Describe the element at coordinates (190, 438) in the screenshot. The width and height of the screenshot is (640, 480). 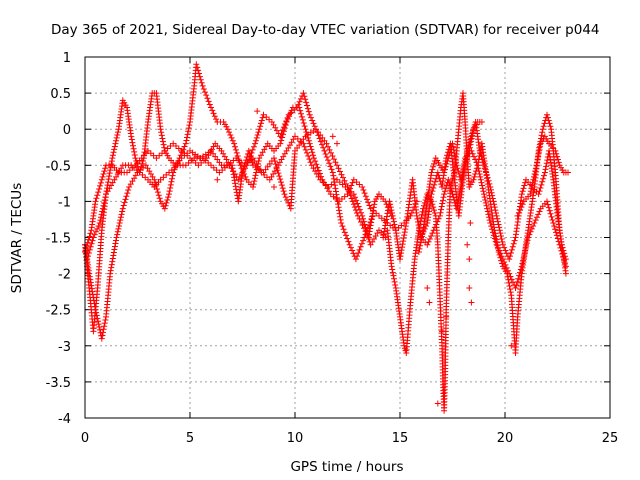
I see `x-tick-label: 5` at that location.